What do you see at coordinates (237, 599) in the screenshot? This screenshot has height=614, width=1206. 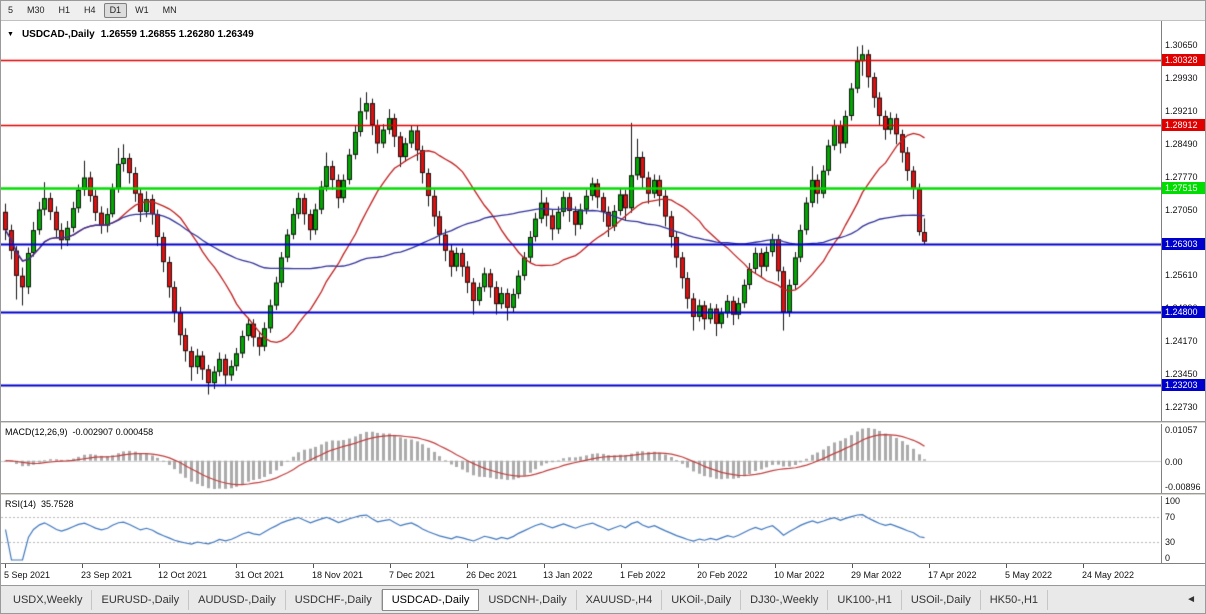 I see `symbol-tab-audusd-daily: AUDUSD-,Daily` at bounding box center [237, 599].